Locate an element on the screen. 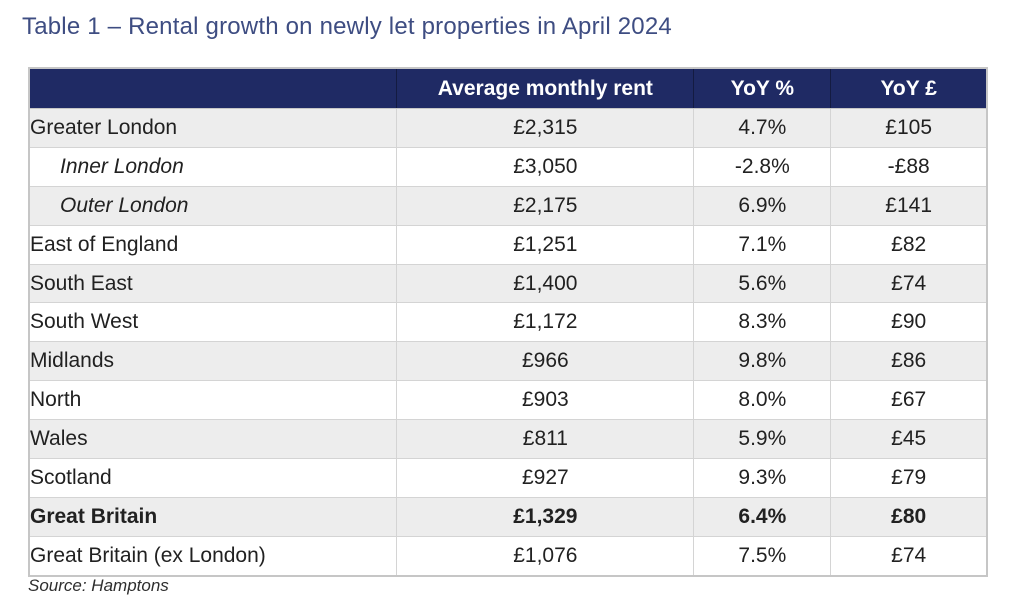 This screenshot has height=600, width=1024. region-cell: South West is located at coordinates (213, 322).